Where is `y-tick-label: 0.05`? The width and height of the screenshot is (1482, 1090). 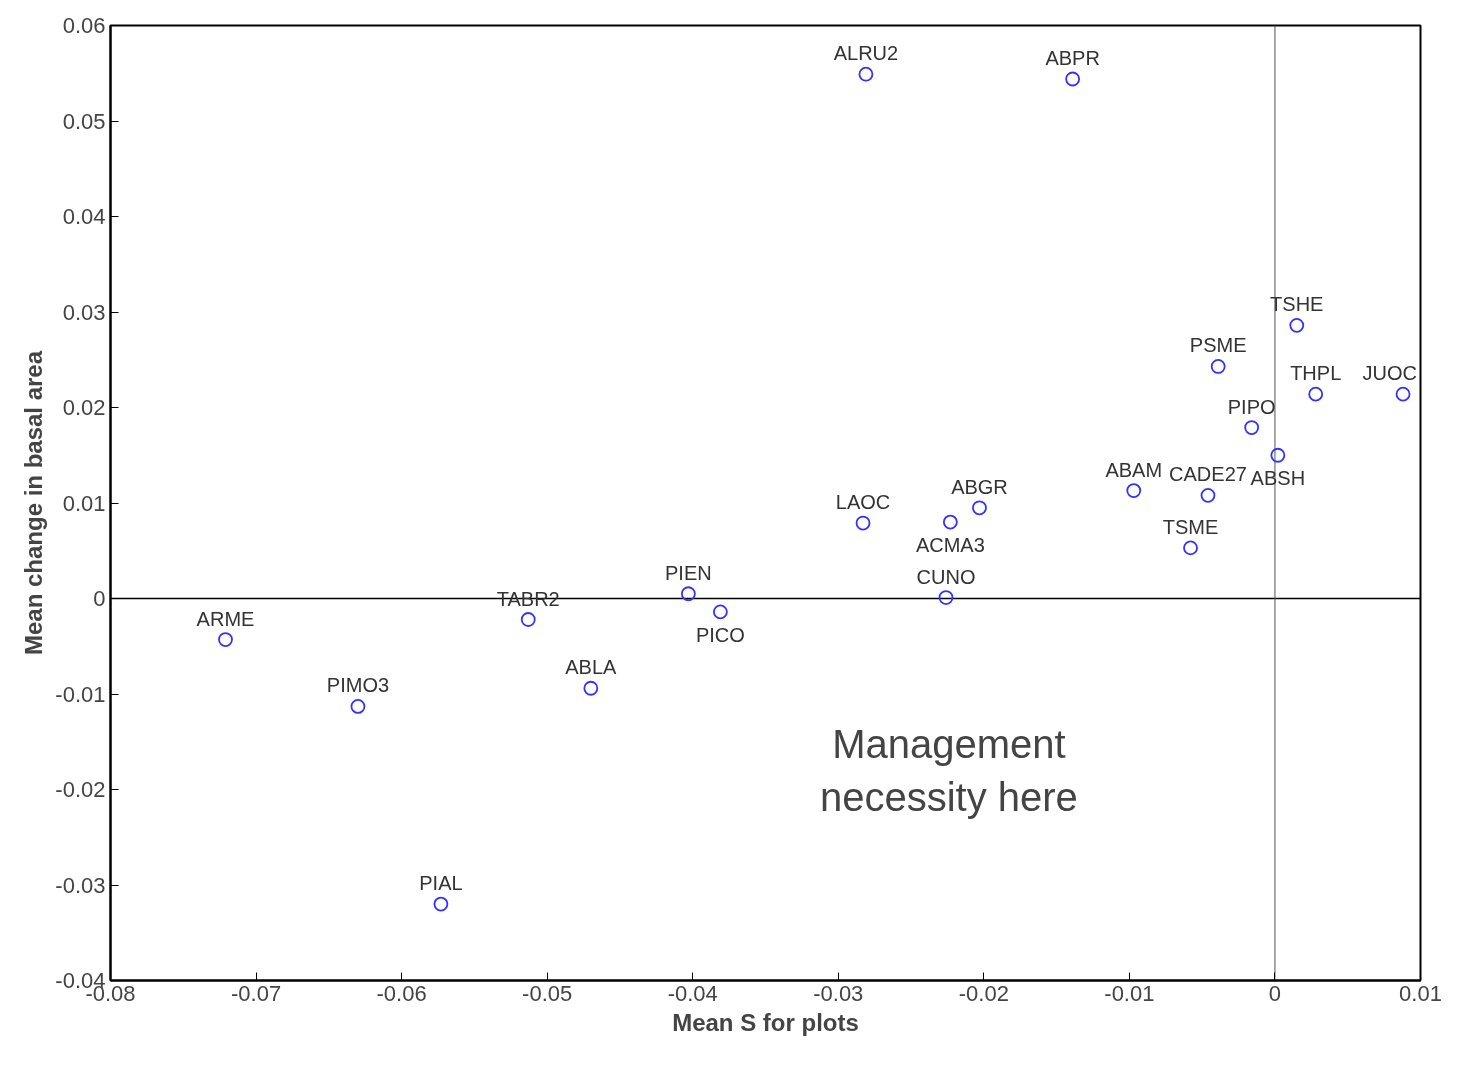
y-tick-label: 0.05 is located at coordinates (84, 121).